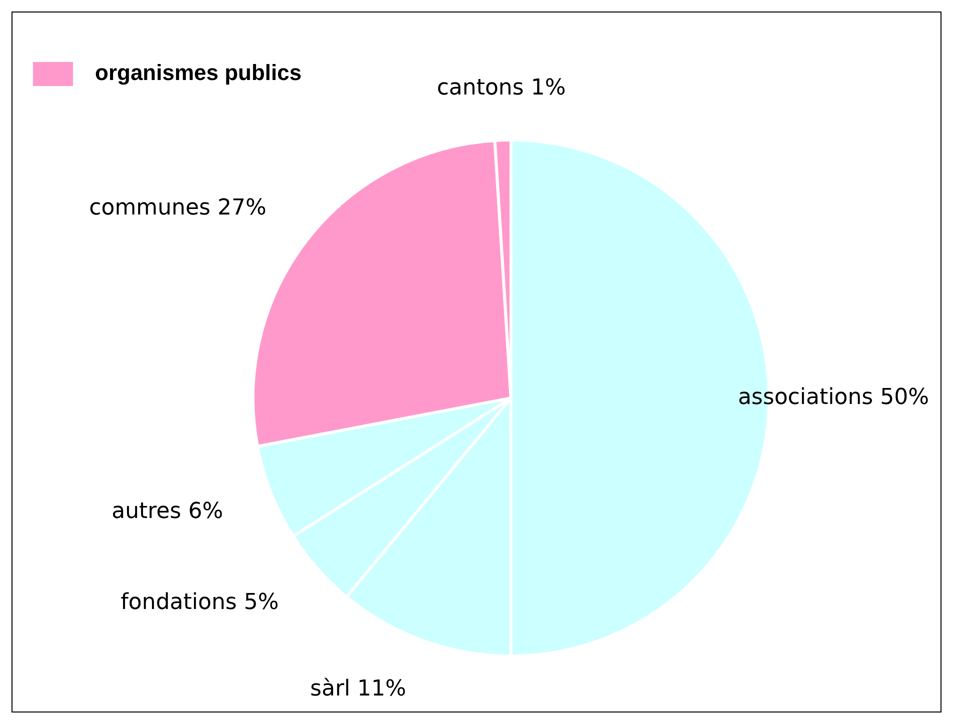 The image size is (953, 724). Describe the element at coordinates (168, 511) in the screenshot. I see `slice-label: autres 6%` at that location.